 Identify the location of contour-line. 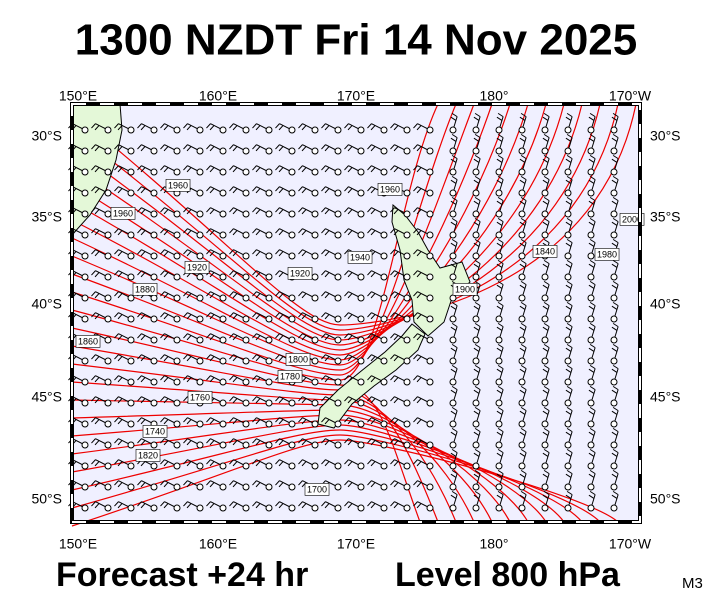
(345, 483).